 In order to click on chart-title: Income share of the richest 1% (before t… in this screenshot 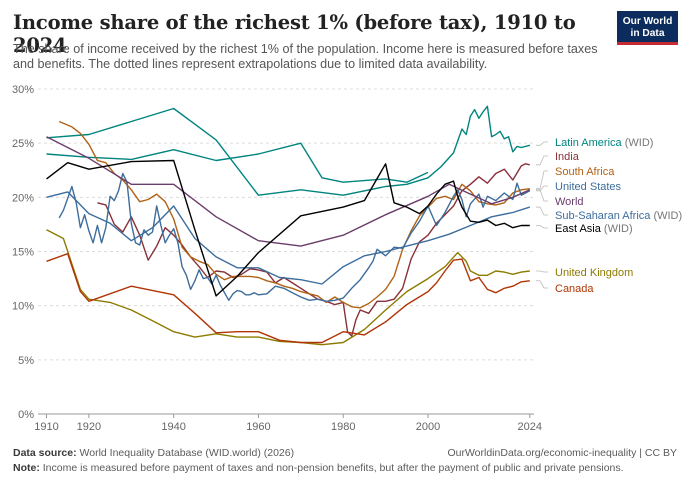, I will do `click(294, 34)`.